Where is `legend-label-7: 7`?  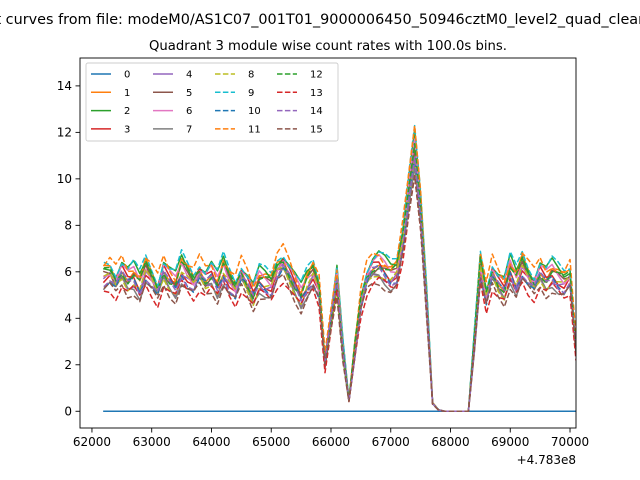 legend-label-7: 7 is located at coordinates (189, 130).